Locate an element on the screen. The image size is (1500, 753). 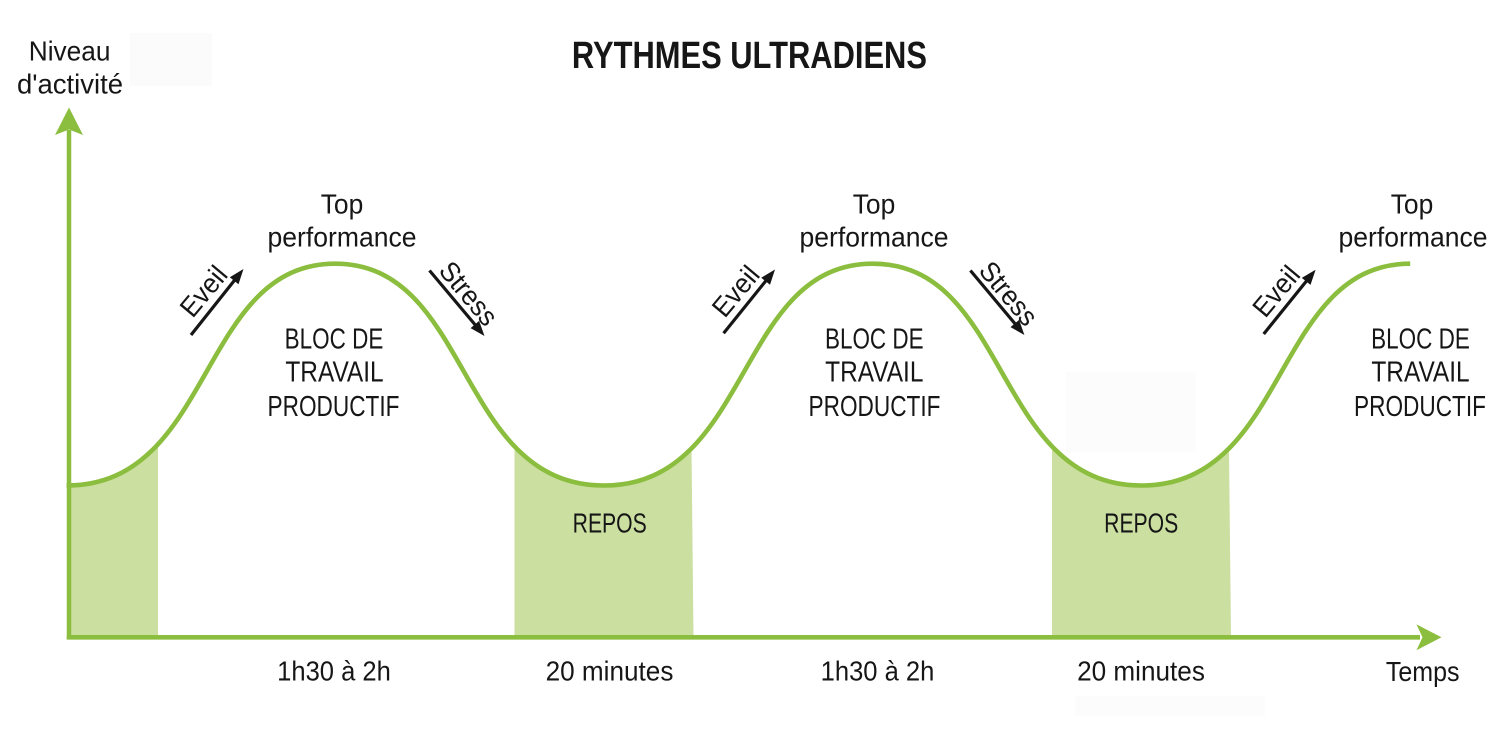
svg-text: Temps is located at coordinates (1423, 671).